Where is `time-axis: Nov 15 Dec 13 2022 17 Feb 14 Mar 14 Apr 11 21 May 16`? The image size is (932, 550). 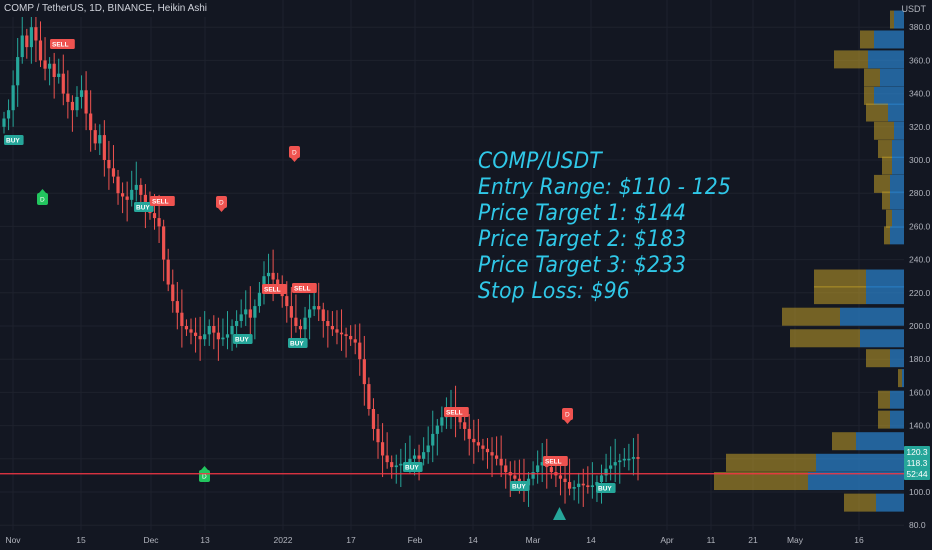 time-axis: Nov 15 Dec 13 2022 17 Feb 14 Mar 14 Apr 11 21 May 16 is located at coordinates (434, 540).